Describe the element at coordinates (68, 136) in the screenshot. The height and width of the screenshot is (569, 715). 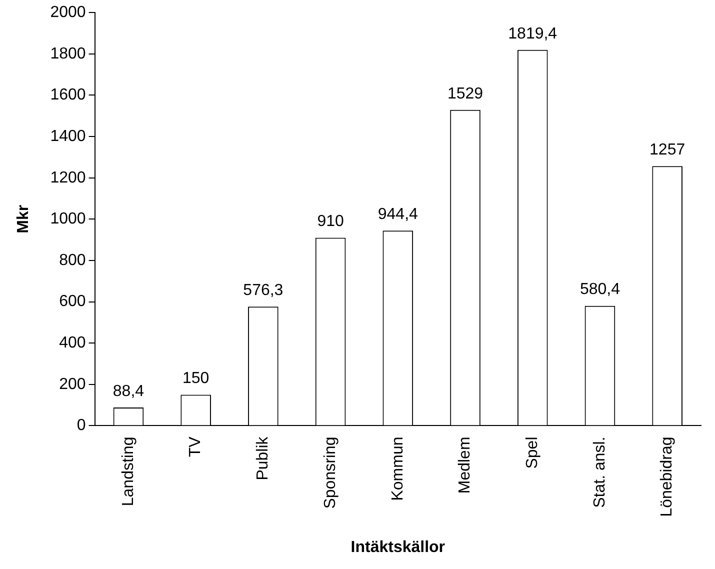
I see `y-tick-label: 1400` at that location.